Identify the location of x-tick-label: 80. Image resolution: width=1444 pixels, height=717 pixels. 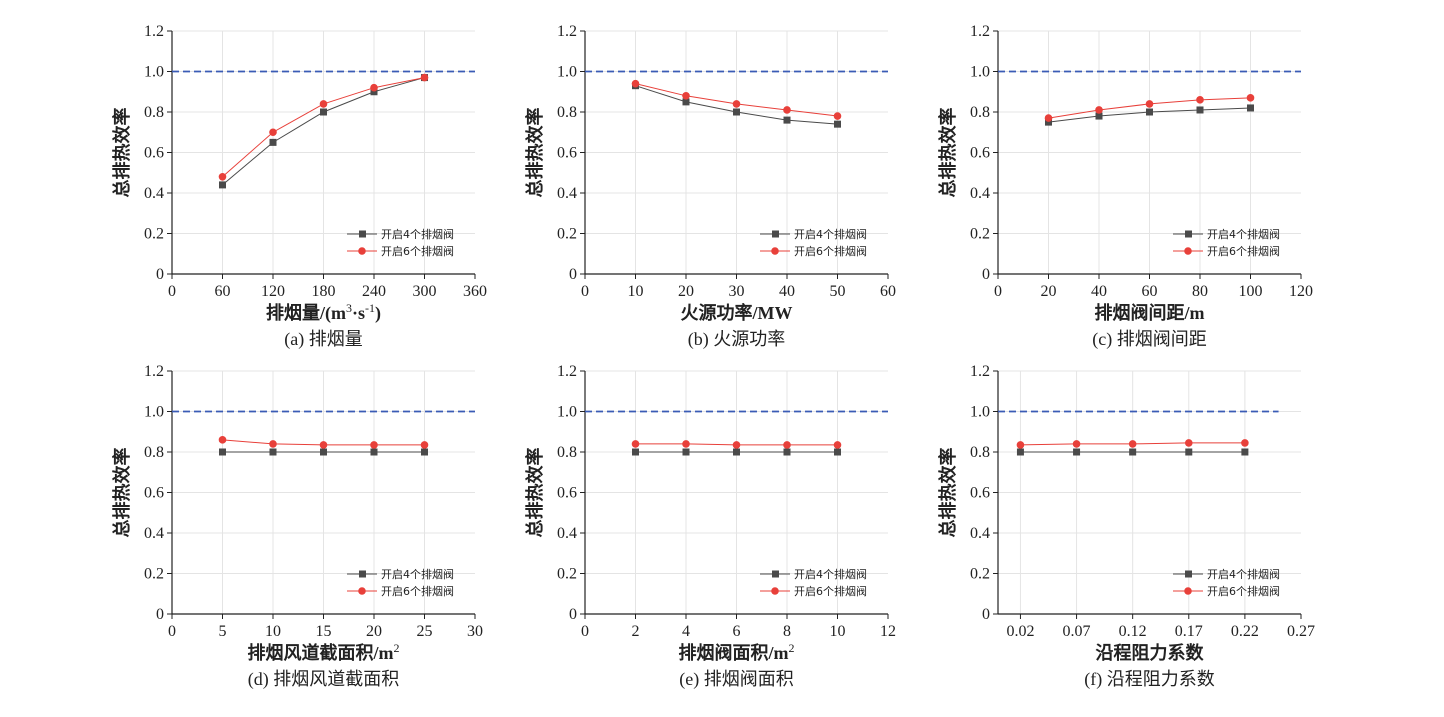
(1200, 291).